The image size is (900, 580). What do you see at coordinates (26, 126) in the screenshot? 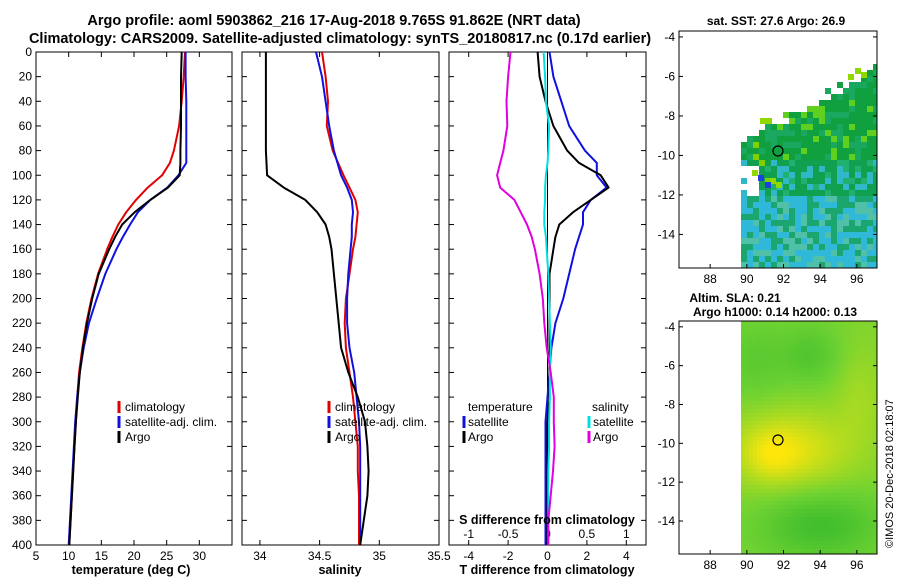
I see `ytick-label: 60` at bounding box center [26, 126].